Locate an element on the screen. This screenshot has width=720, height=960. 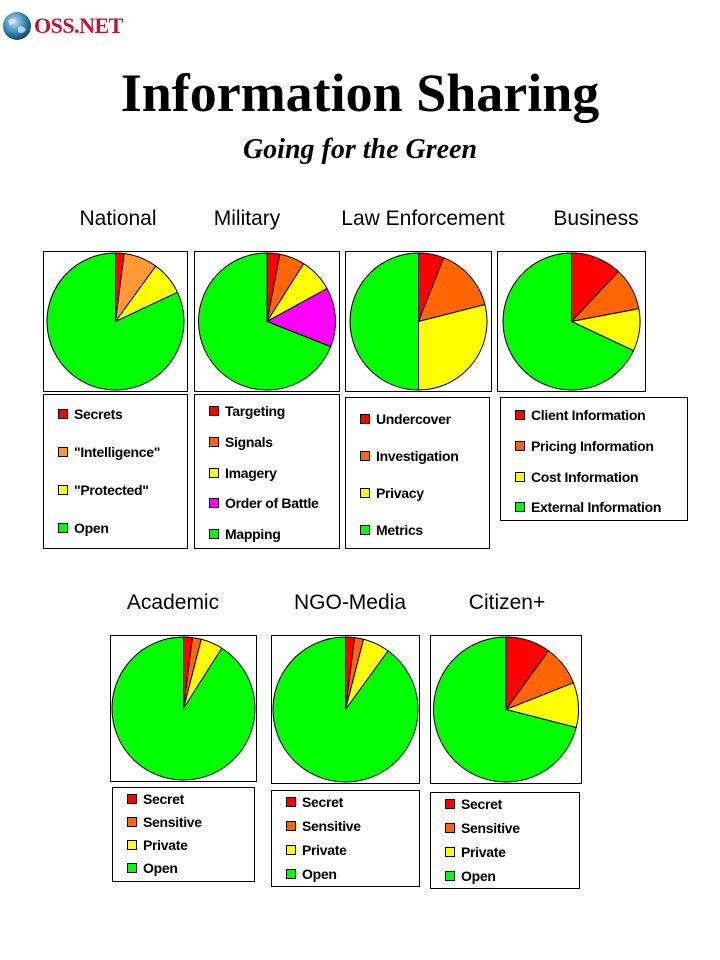
citizen-pie-svg is located at coordinates (506, 709).